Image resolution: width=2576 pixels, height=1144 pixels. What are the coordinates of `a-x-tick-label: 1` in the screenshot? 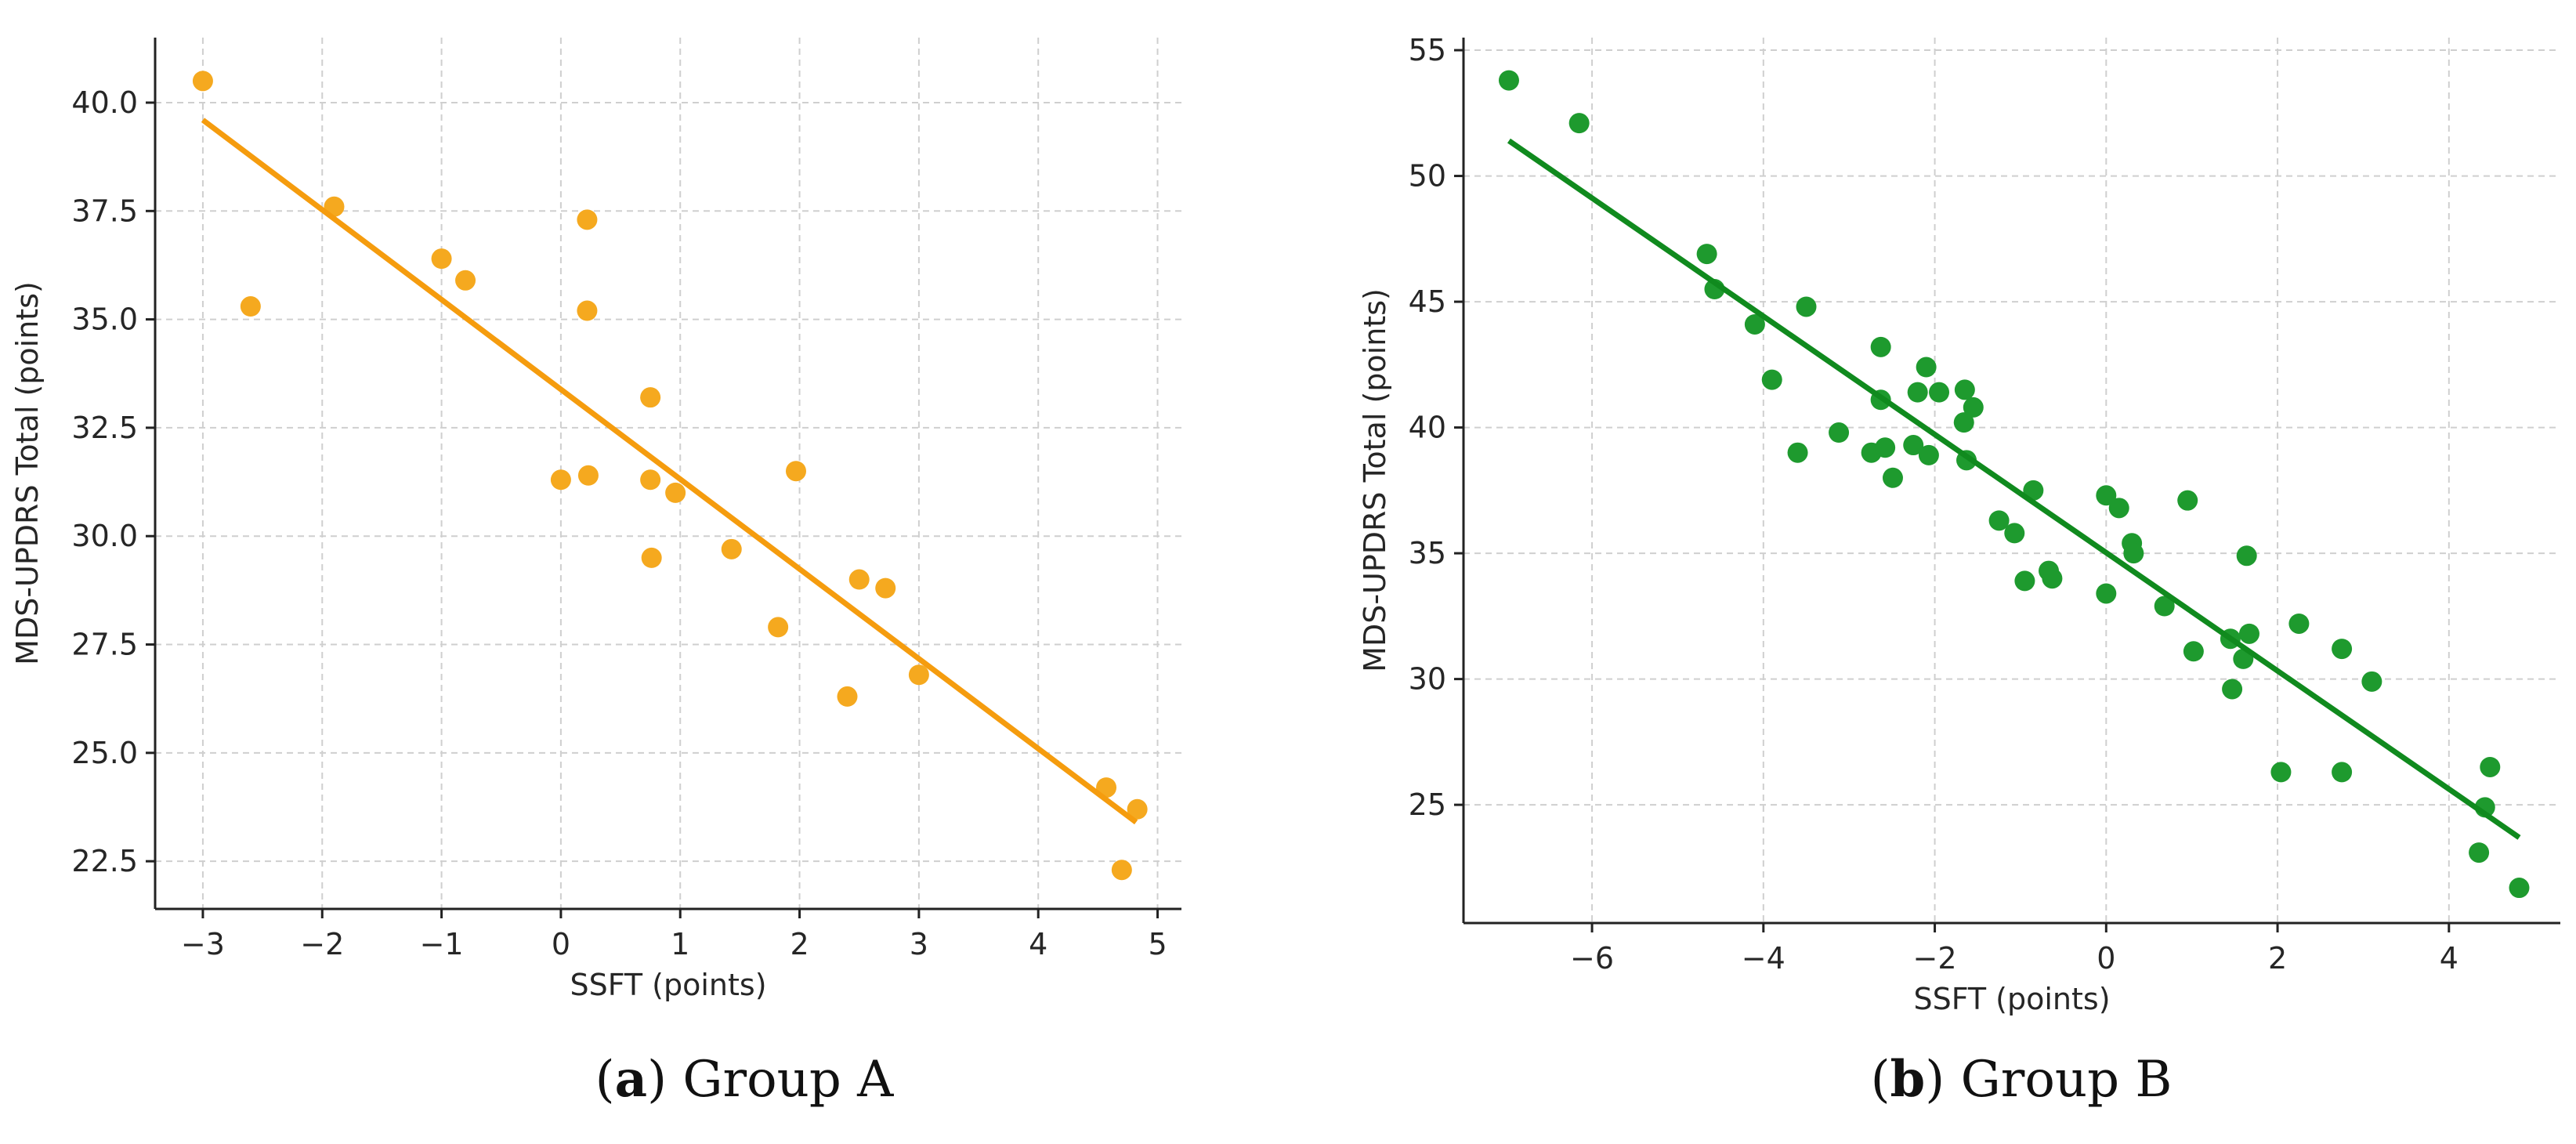 It's located at (680, 944).